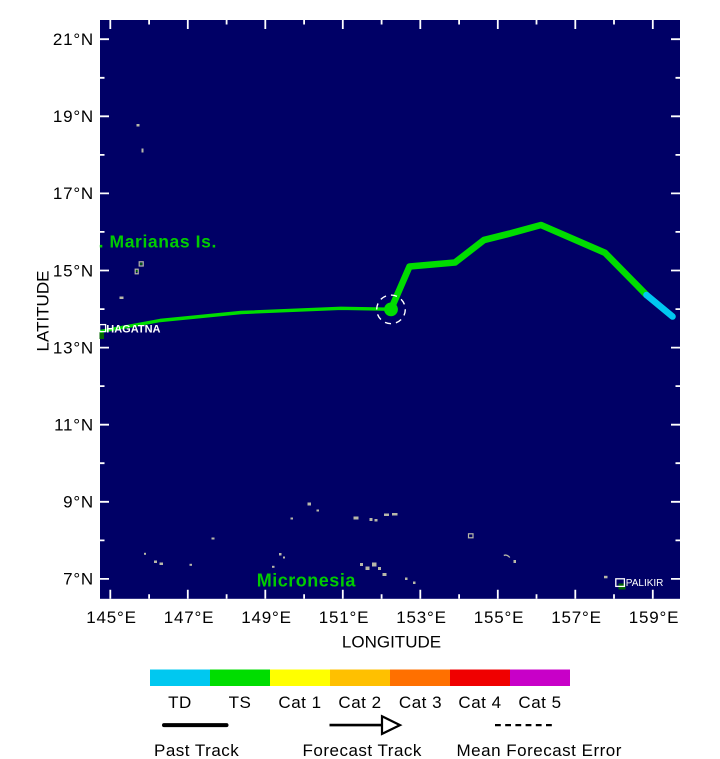  Describe the element at coordinates (362, 750) in the screenshot. I see `svg-text: Forecast Track` at that location.